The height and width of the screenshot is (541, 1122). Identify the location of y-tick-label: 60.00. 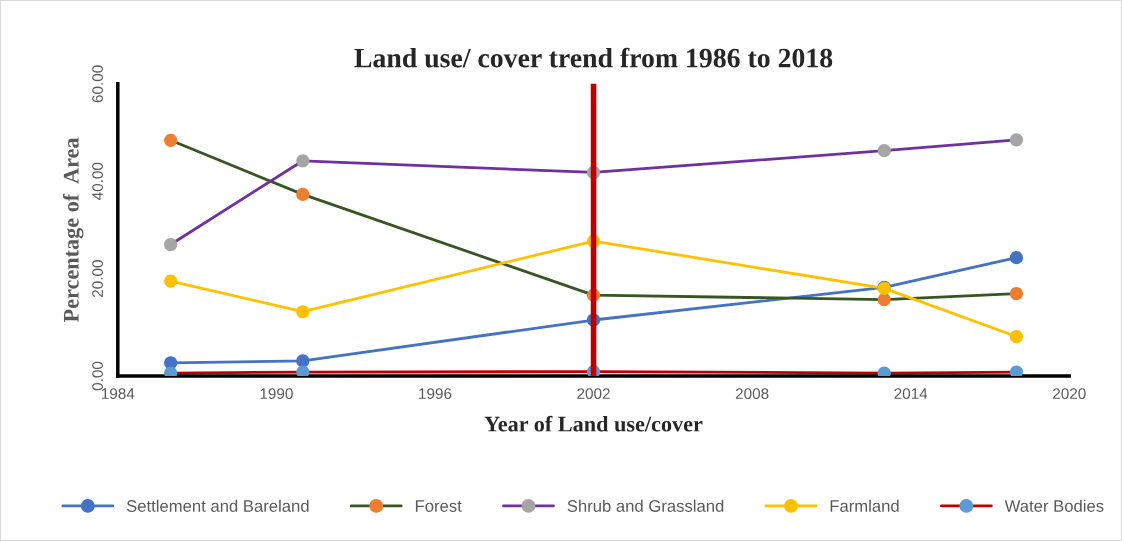
(97, 84).